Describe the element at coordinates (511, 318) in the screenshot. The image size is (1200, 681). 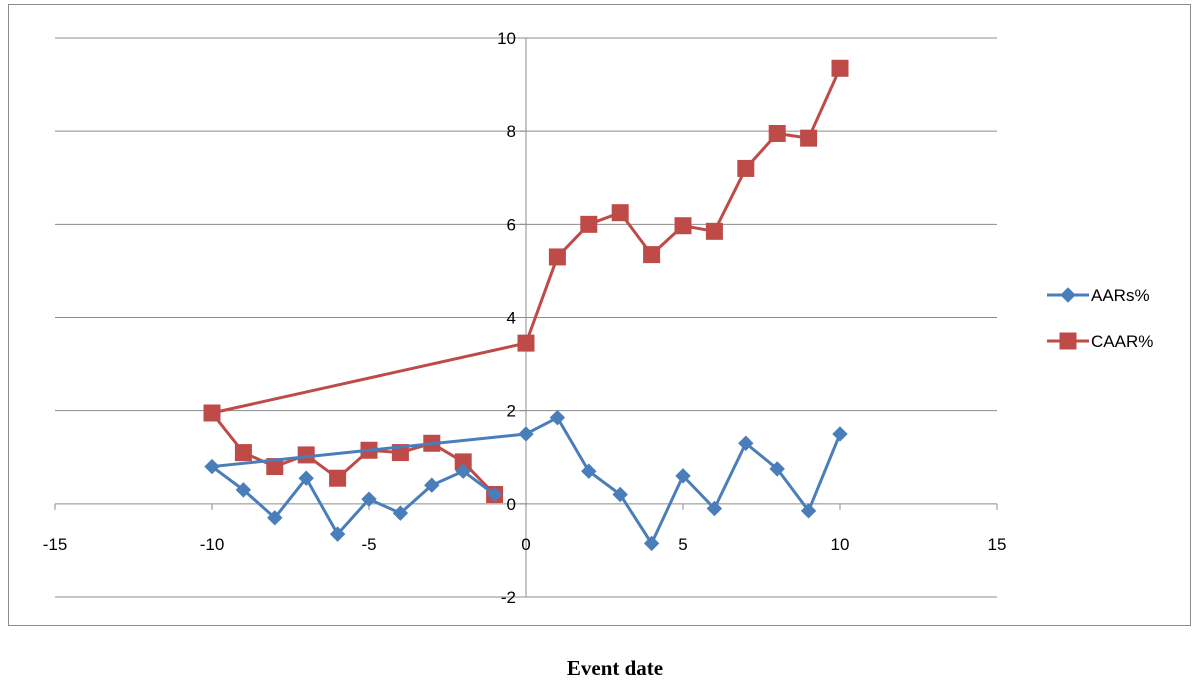
I see `y-tick-label: 4` at that location.